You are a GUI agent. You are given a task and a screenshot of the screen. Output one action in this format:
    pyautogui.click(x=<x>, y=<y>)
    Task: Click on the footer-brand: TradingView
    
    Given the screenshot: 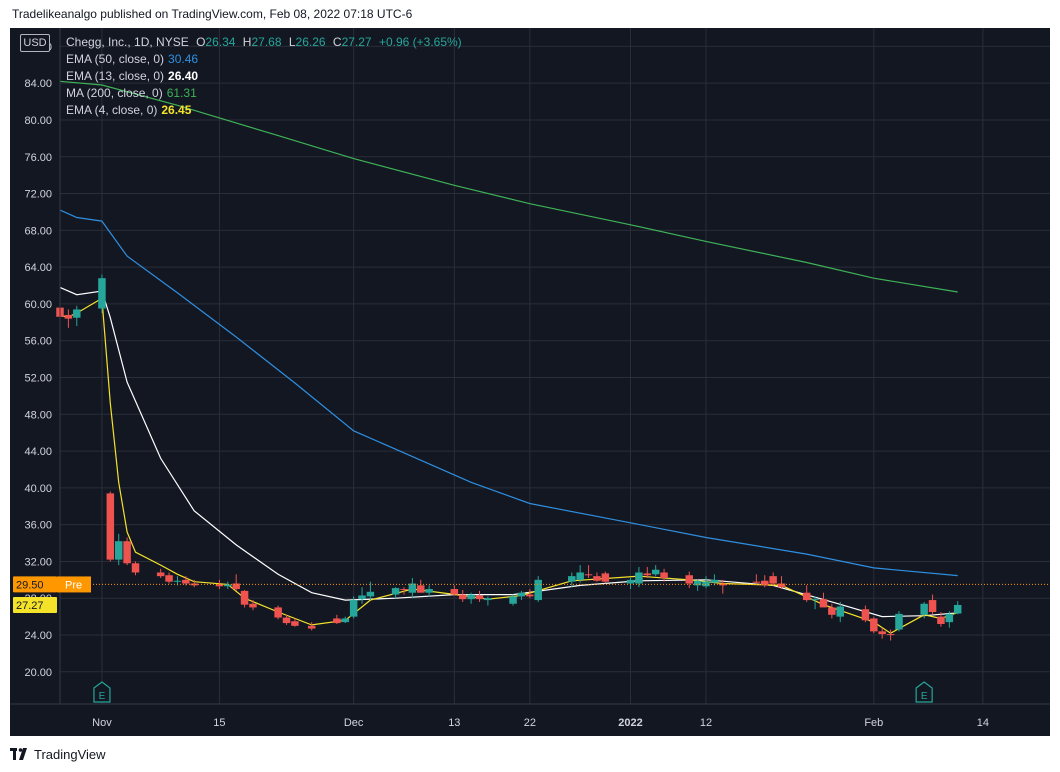 What is the action you would take?
    pyautogui.click(x=70, y=754)
    